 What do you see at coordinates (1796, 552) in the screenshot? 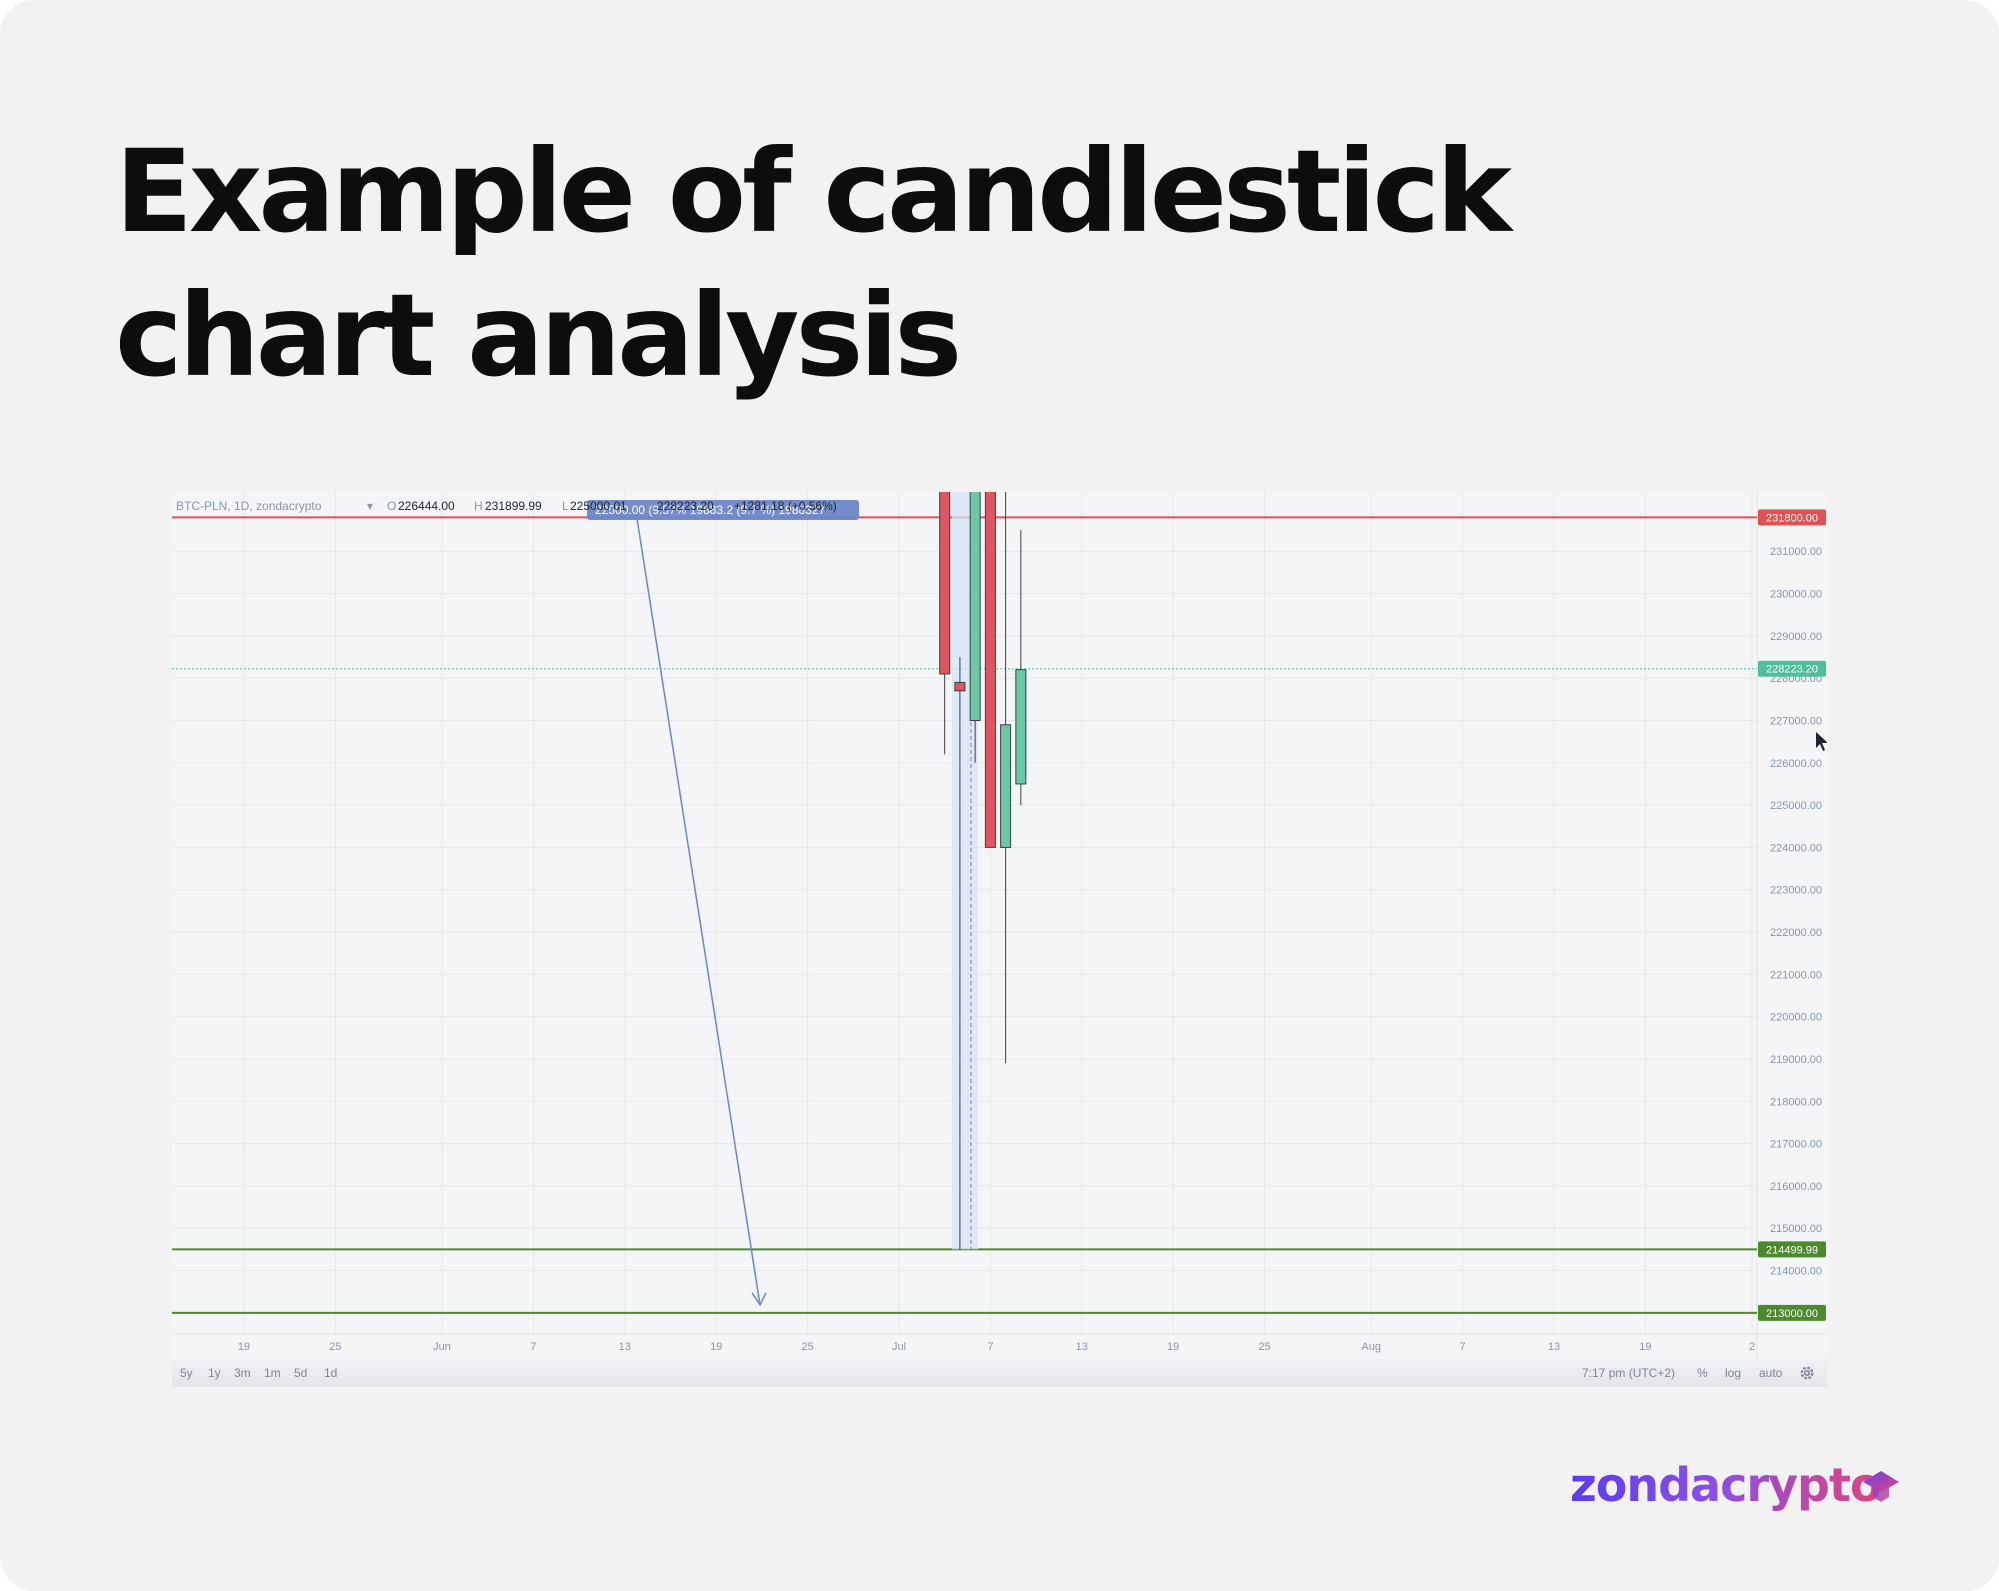
I see `y-tick-label: 231000.00` at bounding box center [1796, 552].